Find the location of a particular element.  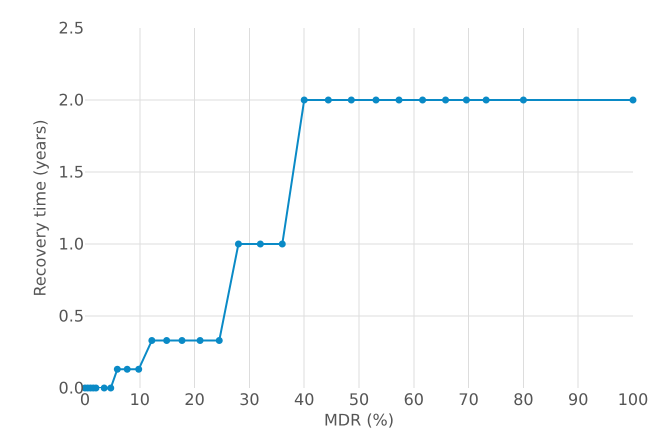

y-tick-label: 2.5 is located at coordinates (71, 28).